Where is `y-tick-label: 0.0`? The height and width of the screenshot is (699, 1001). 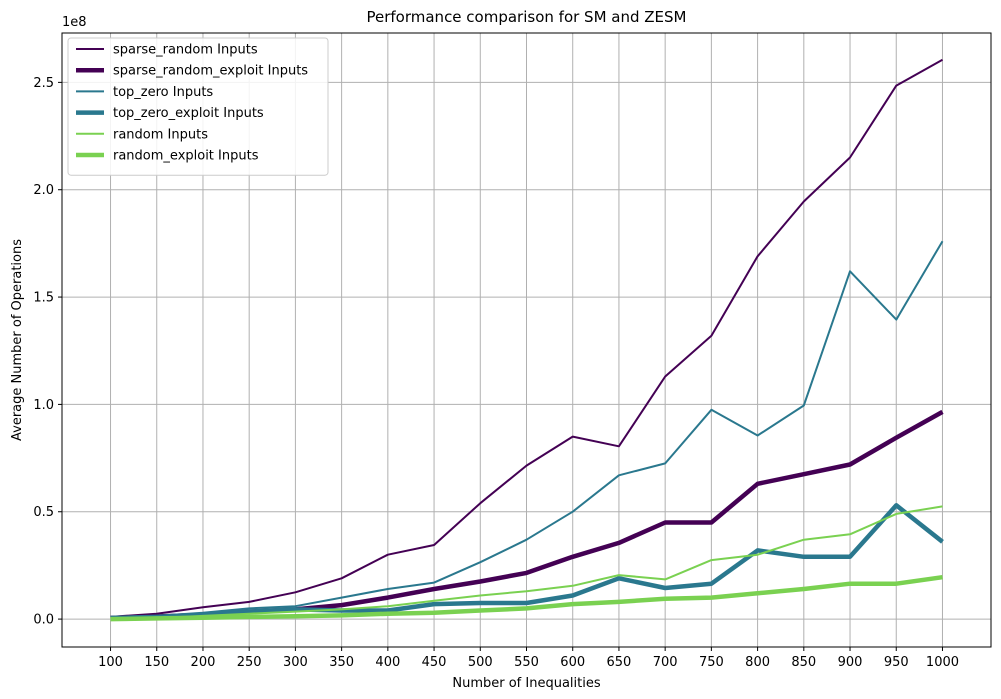
y-tick-label: 0.0 is located at coordinates (43, 620).